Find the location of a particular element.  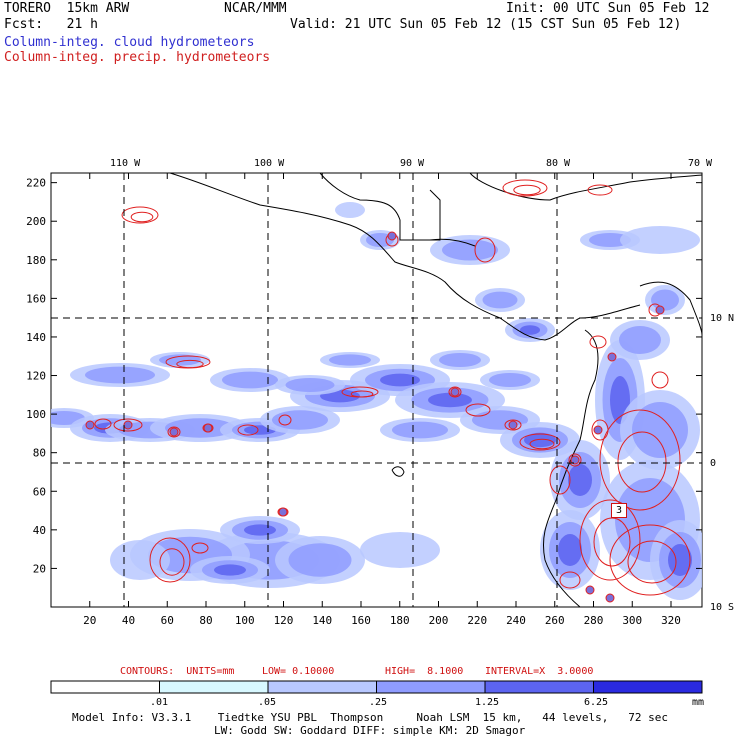

y-tick-label: 100 is located at coordinates (36, 414).